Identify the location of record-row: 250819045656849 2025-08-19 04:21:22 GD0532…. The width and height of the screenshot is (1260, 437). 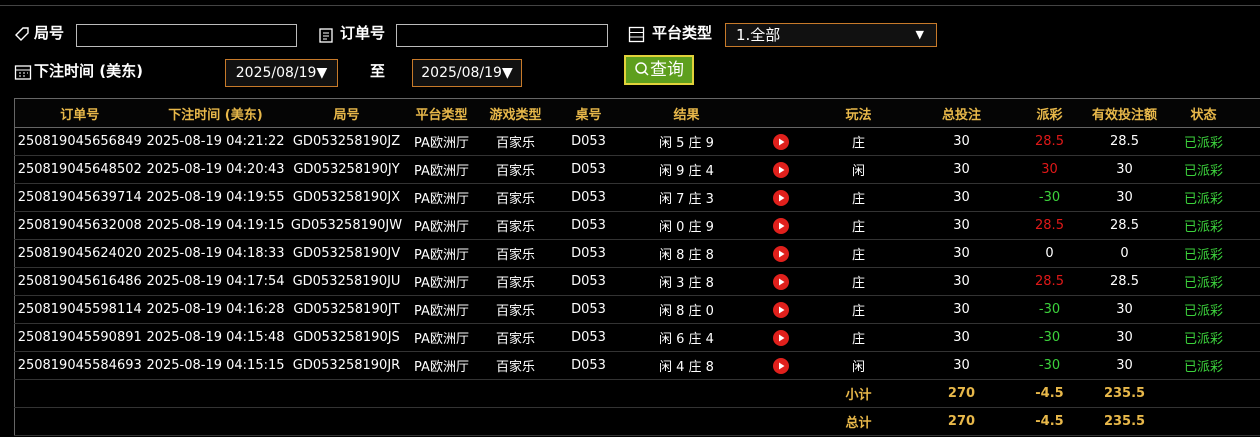
(637, 141).